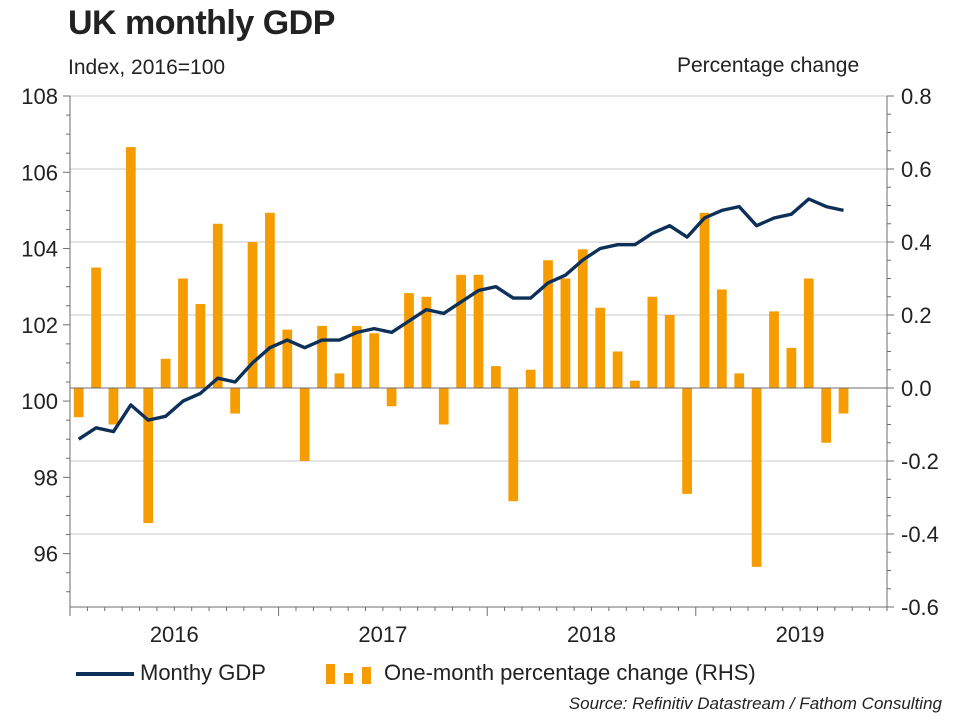 The height and width of the screenshot is (720, 960). I want to click on x-tick-label-2016: 2016, so click(174, 634).